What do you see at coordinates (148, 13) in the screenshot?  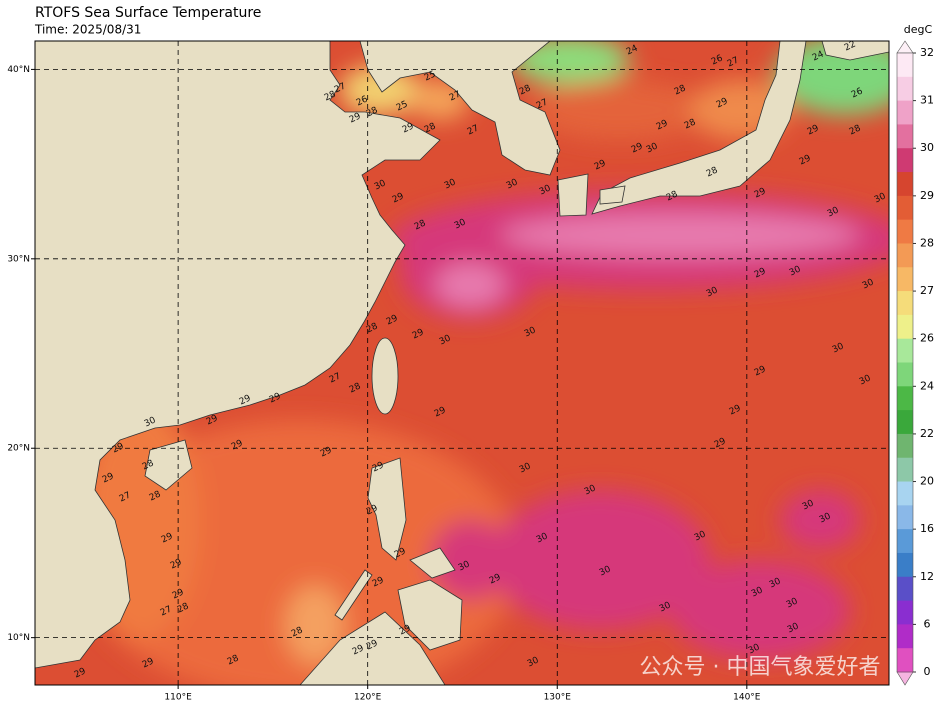 I see `title: RTOFS Sea Surface Temperature` at bounding box center [148, 13].